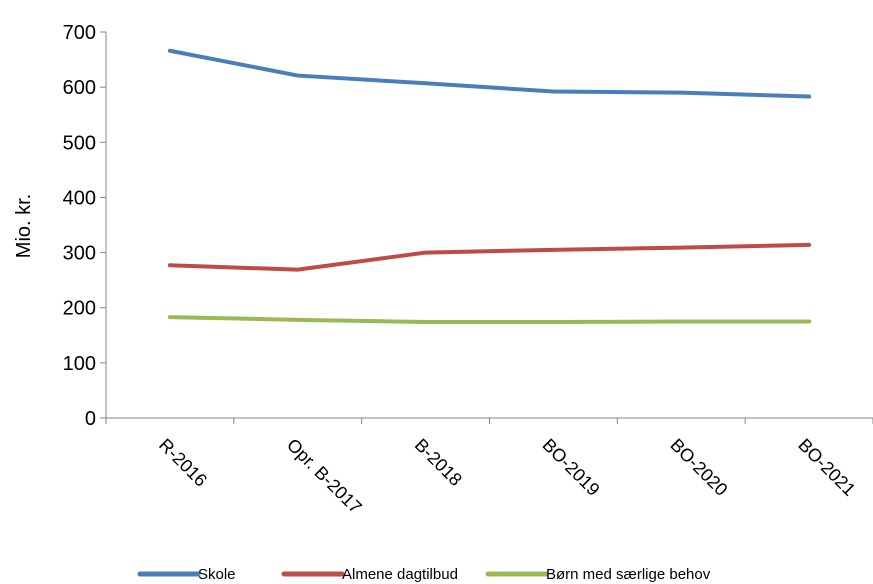  I want to click on legend-label: Almene dagtilbud, so click(400, 574).